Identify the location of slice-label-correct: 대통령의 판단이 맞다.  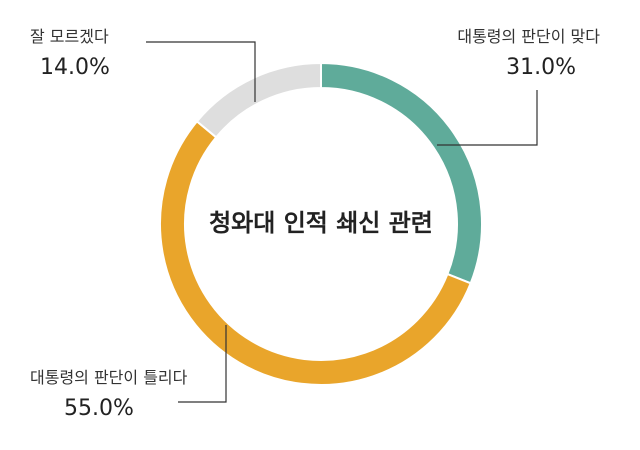
(528, 36).